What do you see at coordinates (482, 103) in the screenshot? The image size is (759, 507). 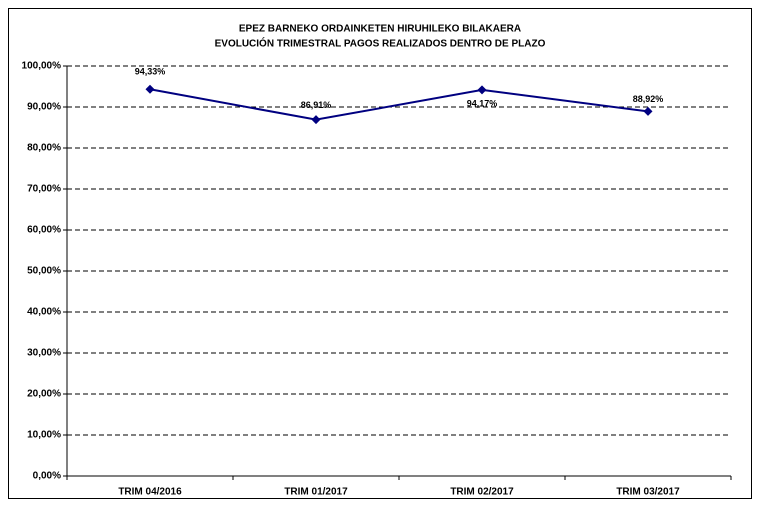 I see `data-label: 94,17%` at bounding box center [482, 103].